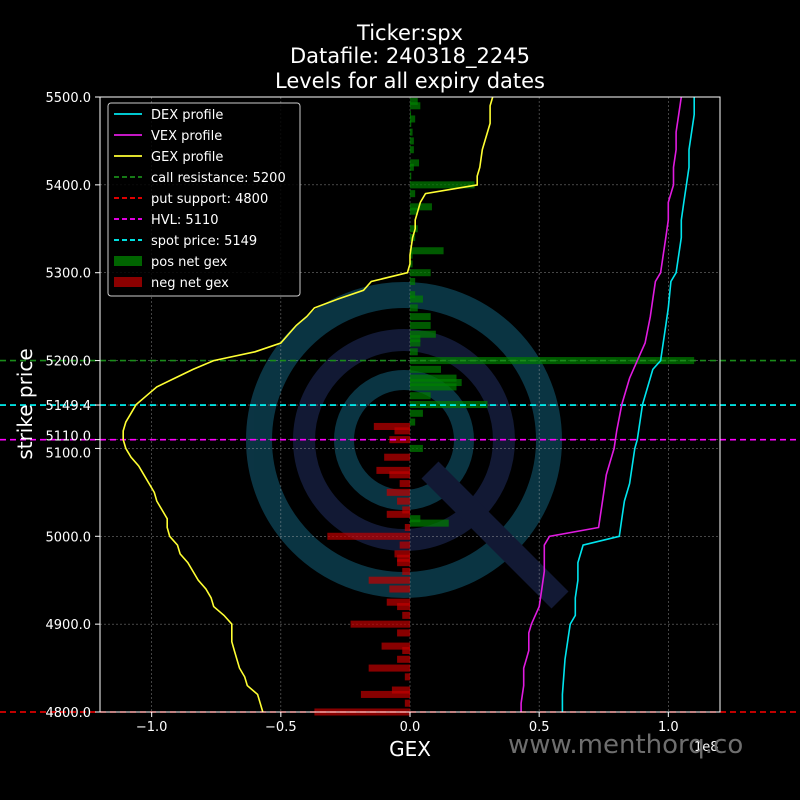 This screenshot has height=800, width=800. I want to click on y-tick-label: 5110.0, so click(69, 437).